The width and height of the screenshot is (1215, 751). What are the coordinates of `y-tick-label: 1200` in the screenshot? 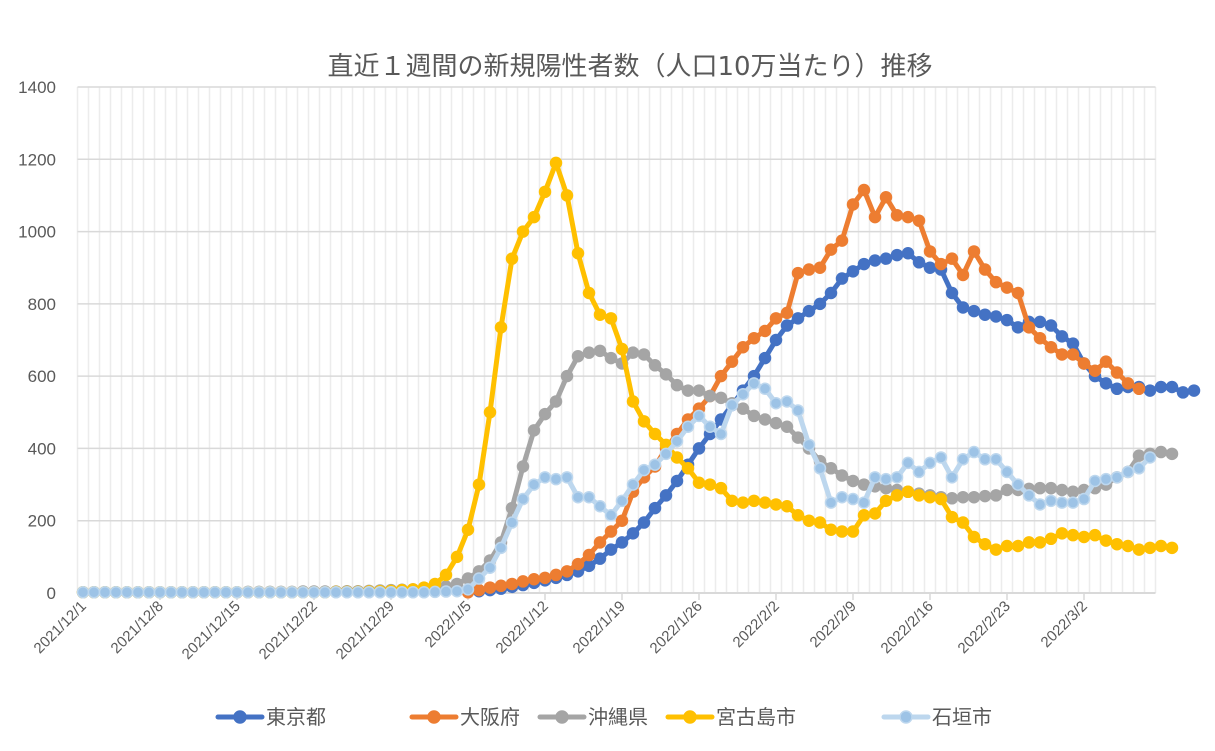 It's located at (37, 159).